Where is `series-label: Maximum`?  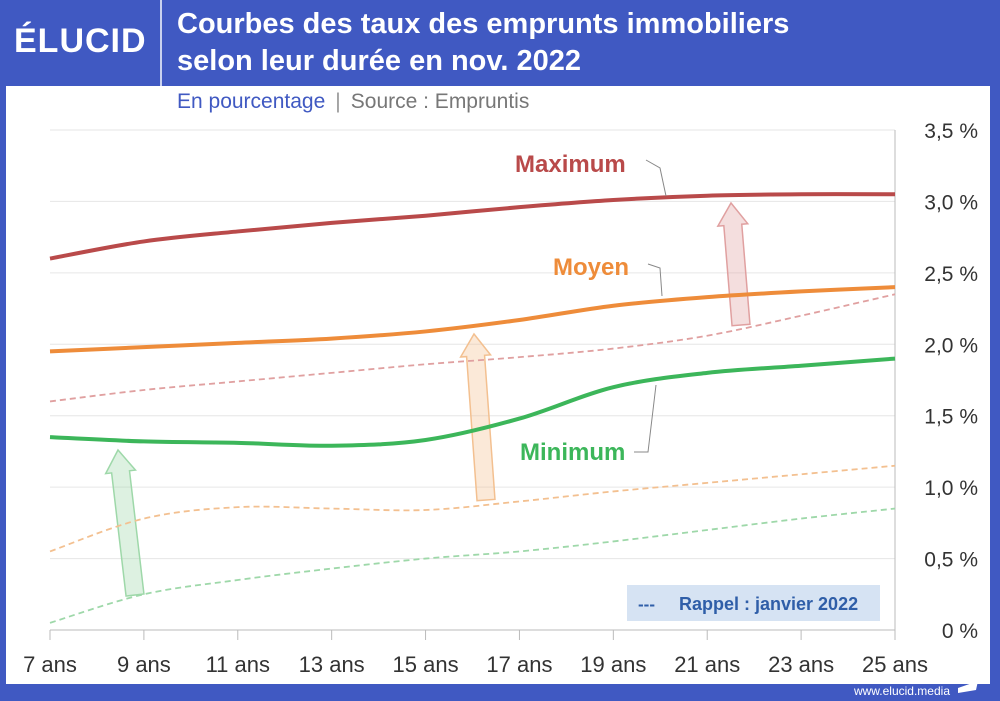
series-label: Maximum is located at coordinates (570, 164).